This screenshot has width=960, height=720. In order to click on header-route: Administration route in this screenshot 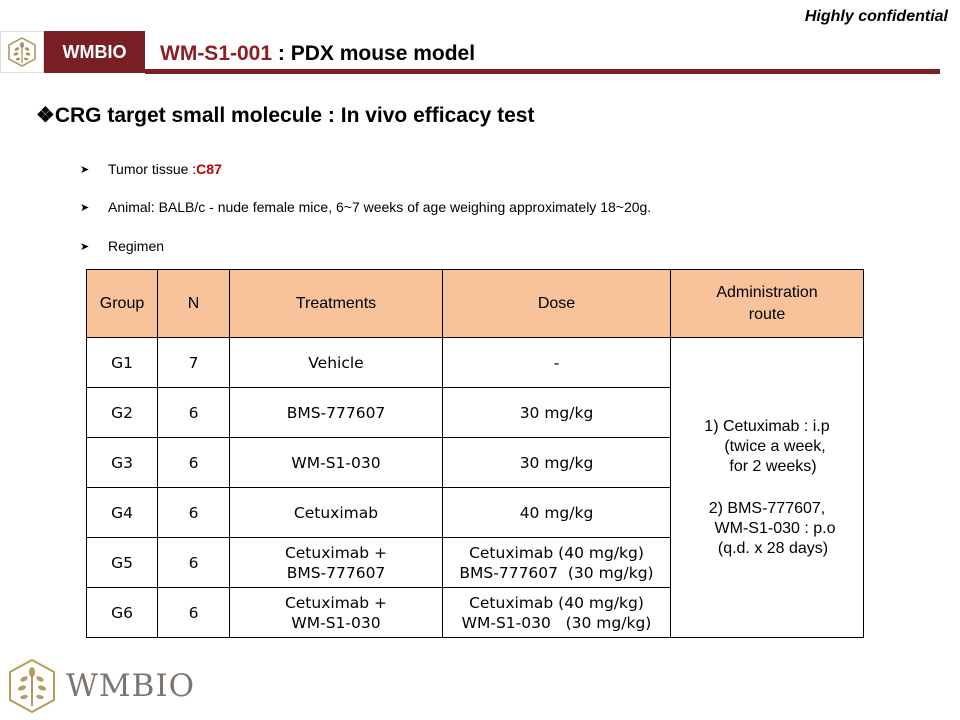, I will do `click(767, 303)`.